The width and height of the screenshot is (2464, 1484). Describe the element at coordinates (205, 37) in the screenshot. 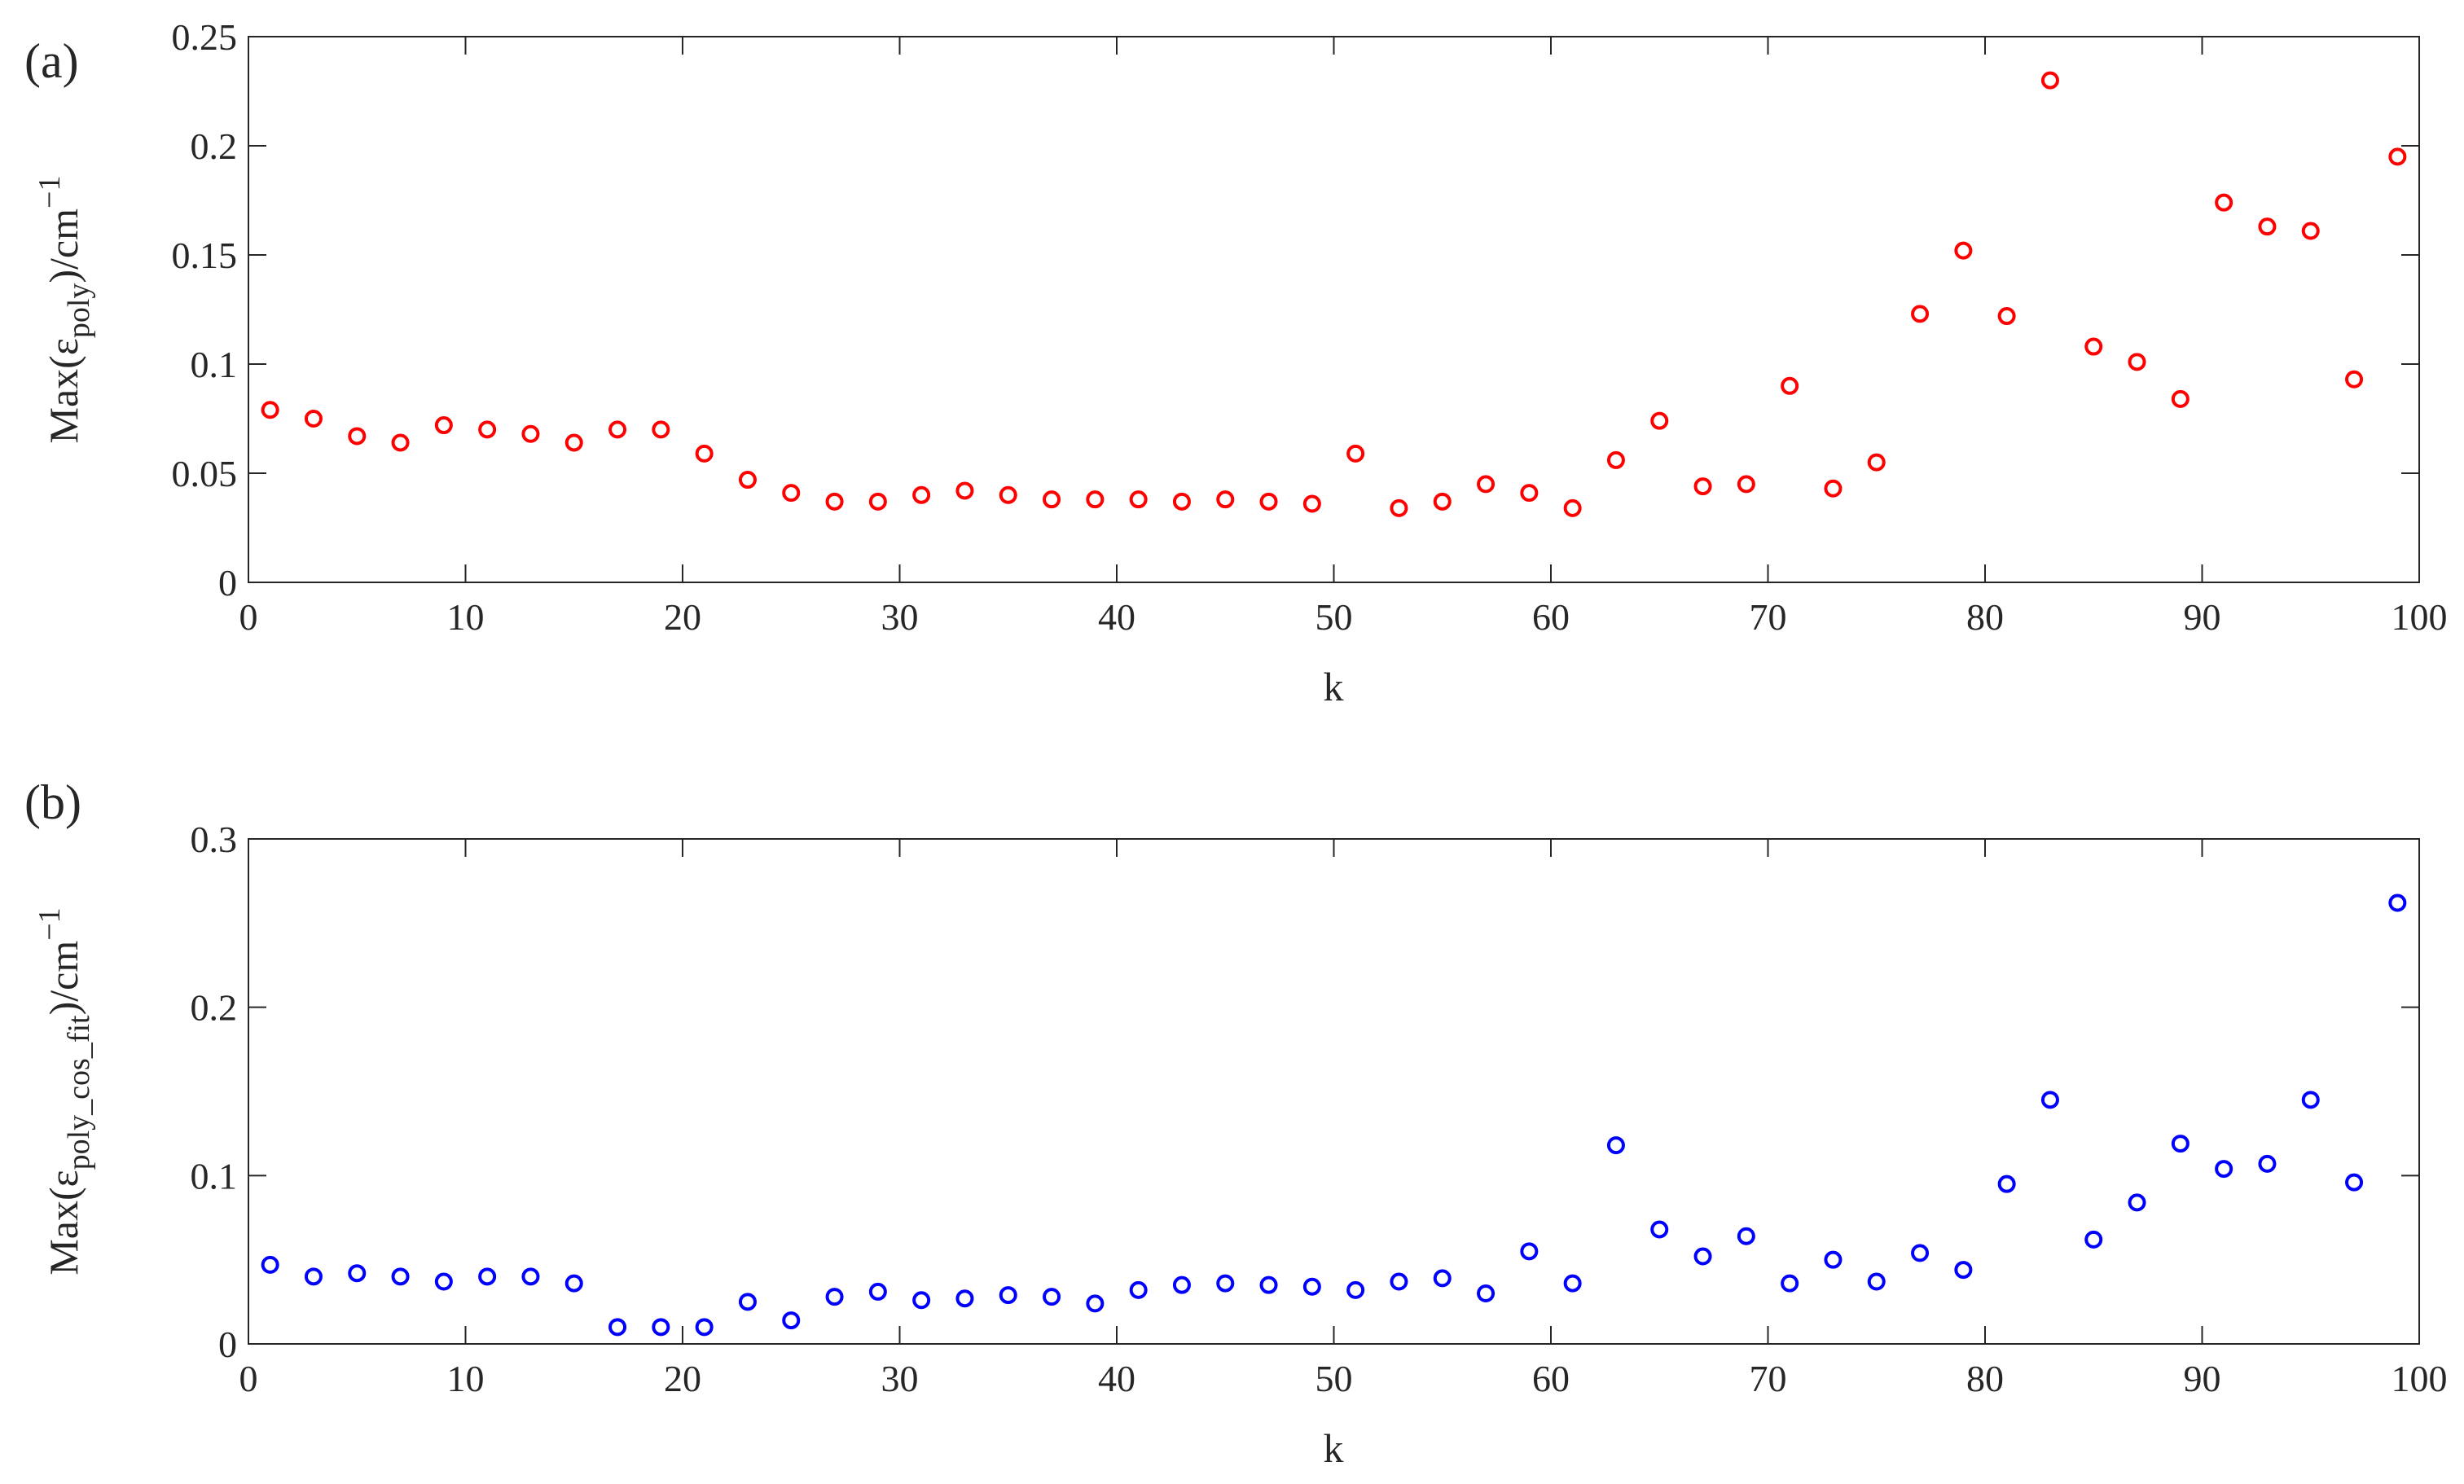

I see `panel-a-y-tick-label: 0.25` at that location.